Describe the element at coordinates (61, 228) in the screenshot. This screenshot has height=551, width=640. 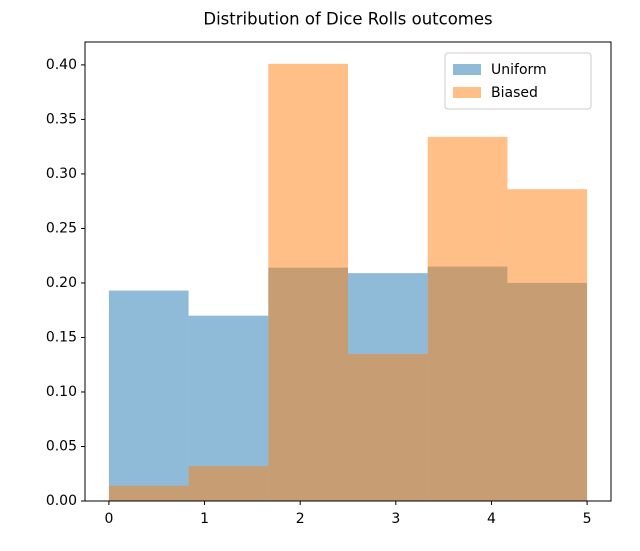
I see `y-tick-label: 0.25` at that location.